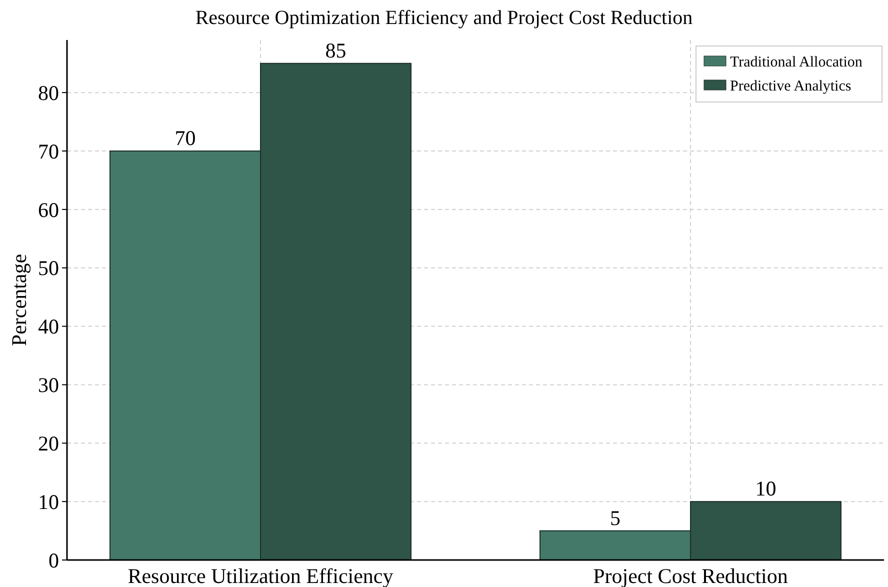 This screenshot has width=888, height=587. Describe the element at coordinates (796, 62) in the screenshot. I see `legend-label: Traditional Allocation` at that location.